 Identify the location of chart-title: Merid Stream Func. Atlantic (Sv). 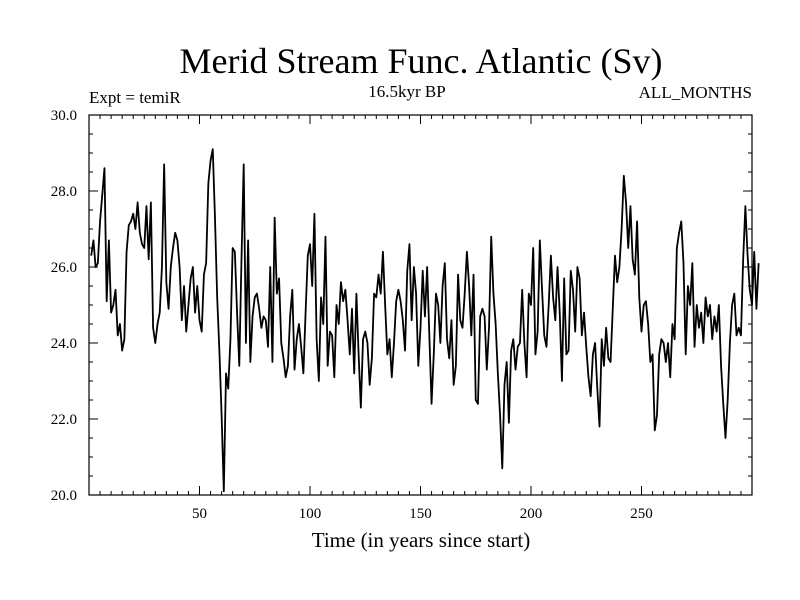
(421, 61).